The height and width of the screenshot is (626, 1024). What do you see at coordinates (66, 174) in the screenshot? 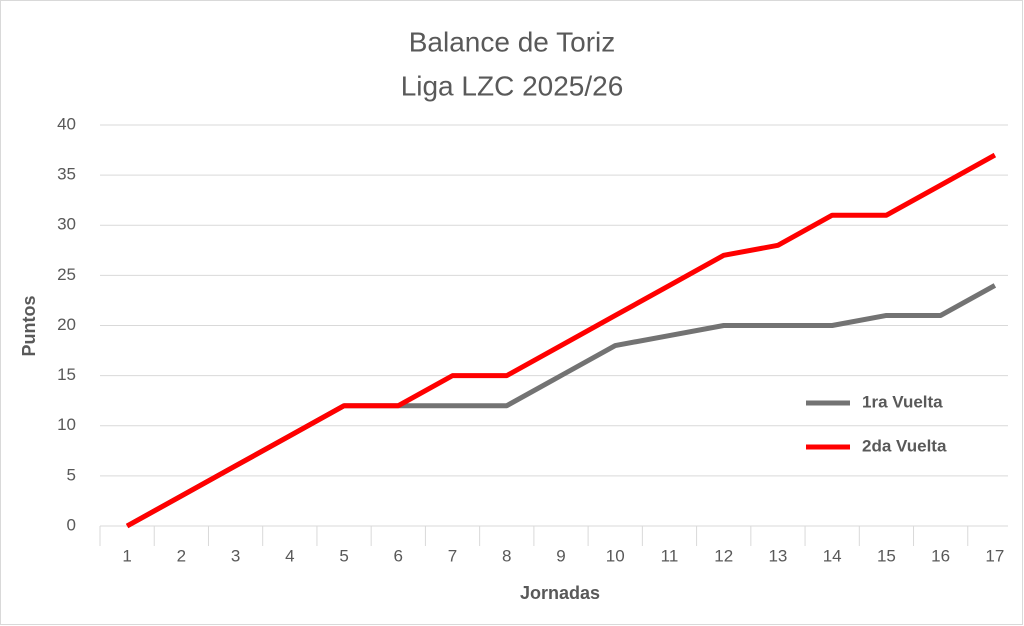
I see `y-tick-label: 35` at bounding box center [66, 174].